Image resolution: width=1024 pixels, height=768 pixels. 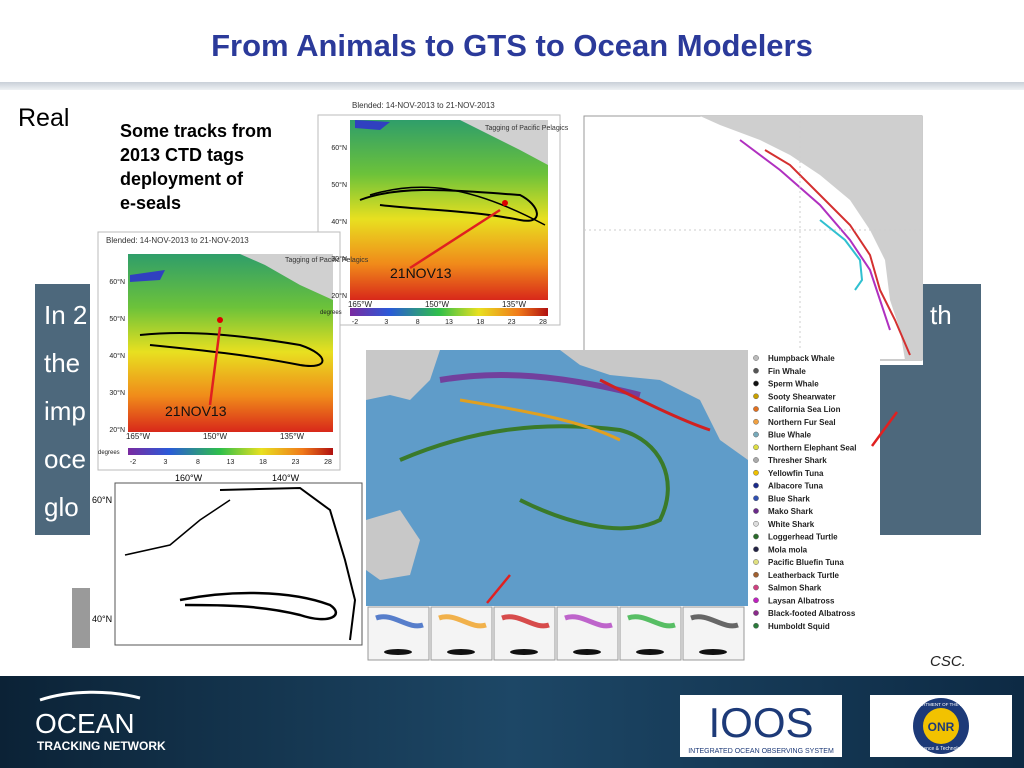 I want to click on text-fragment: glo, so click(x=61, y=507).